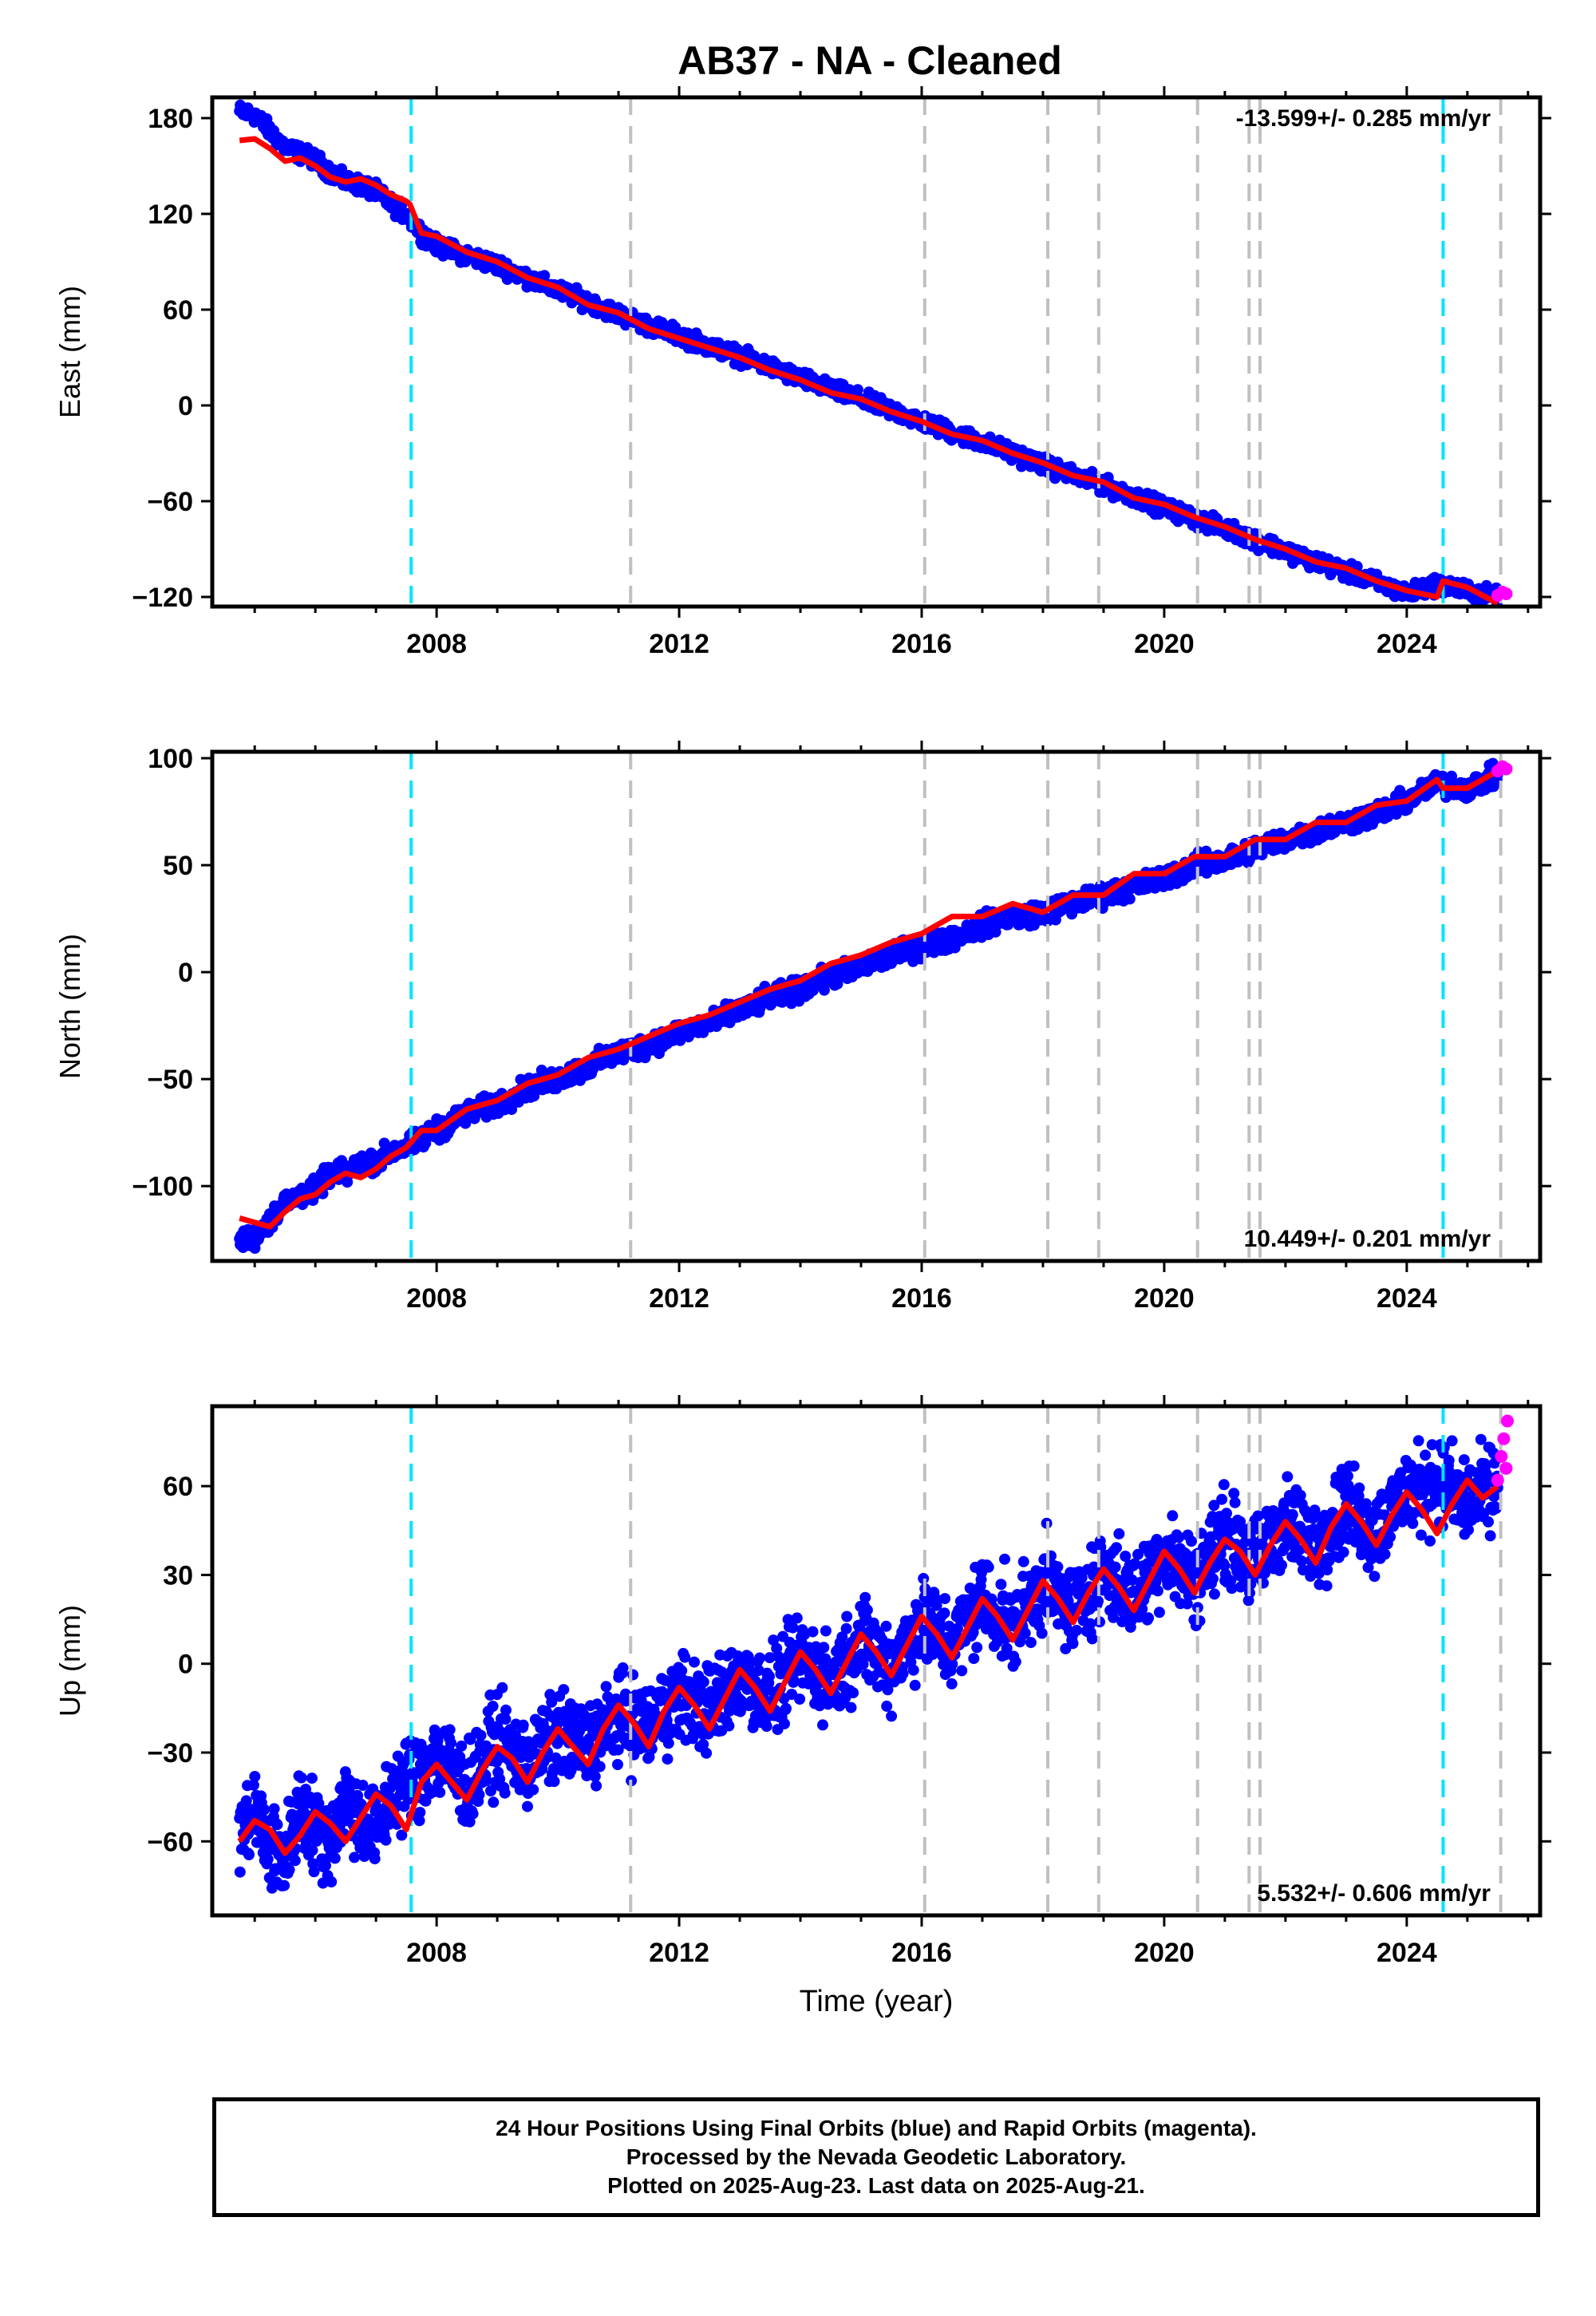 This screenshot has height=2316, width=1596. Describe the element at coordinates (170, 1080) in the screenshot. I see `y-tick-label: −50` at that location.